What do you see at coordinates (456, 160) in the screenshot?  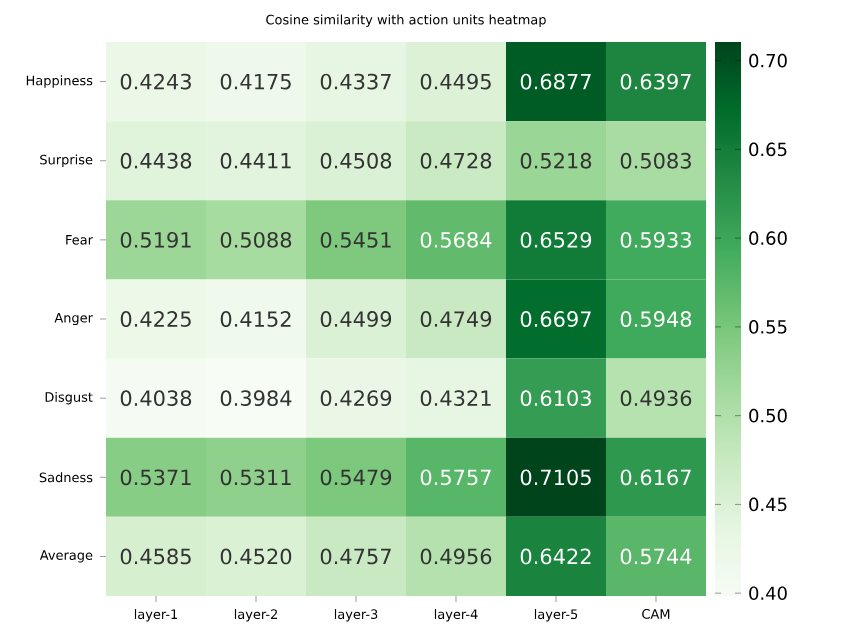 I see `data-label: 0.4728` at bounding box center [456, 160].